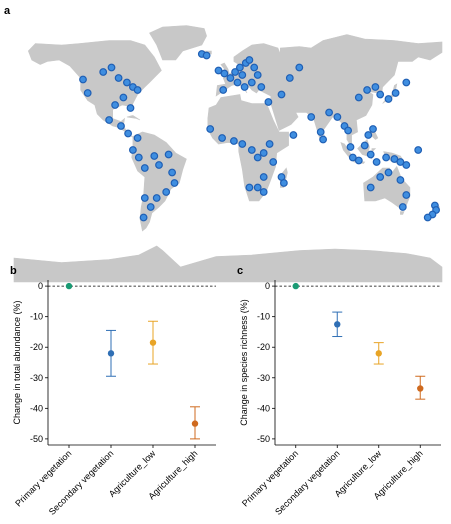  I want to click on land-tasmania, so click(402, 213).